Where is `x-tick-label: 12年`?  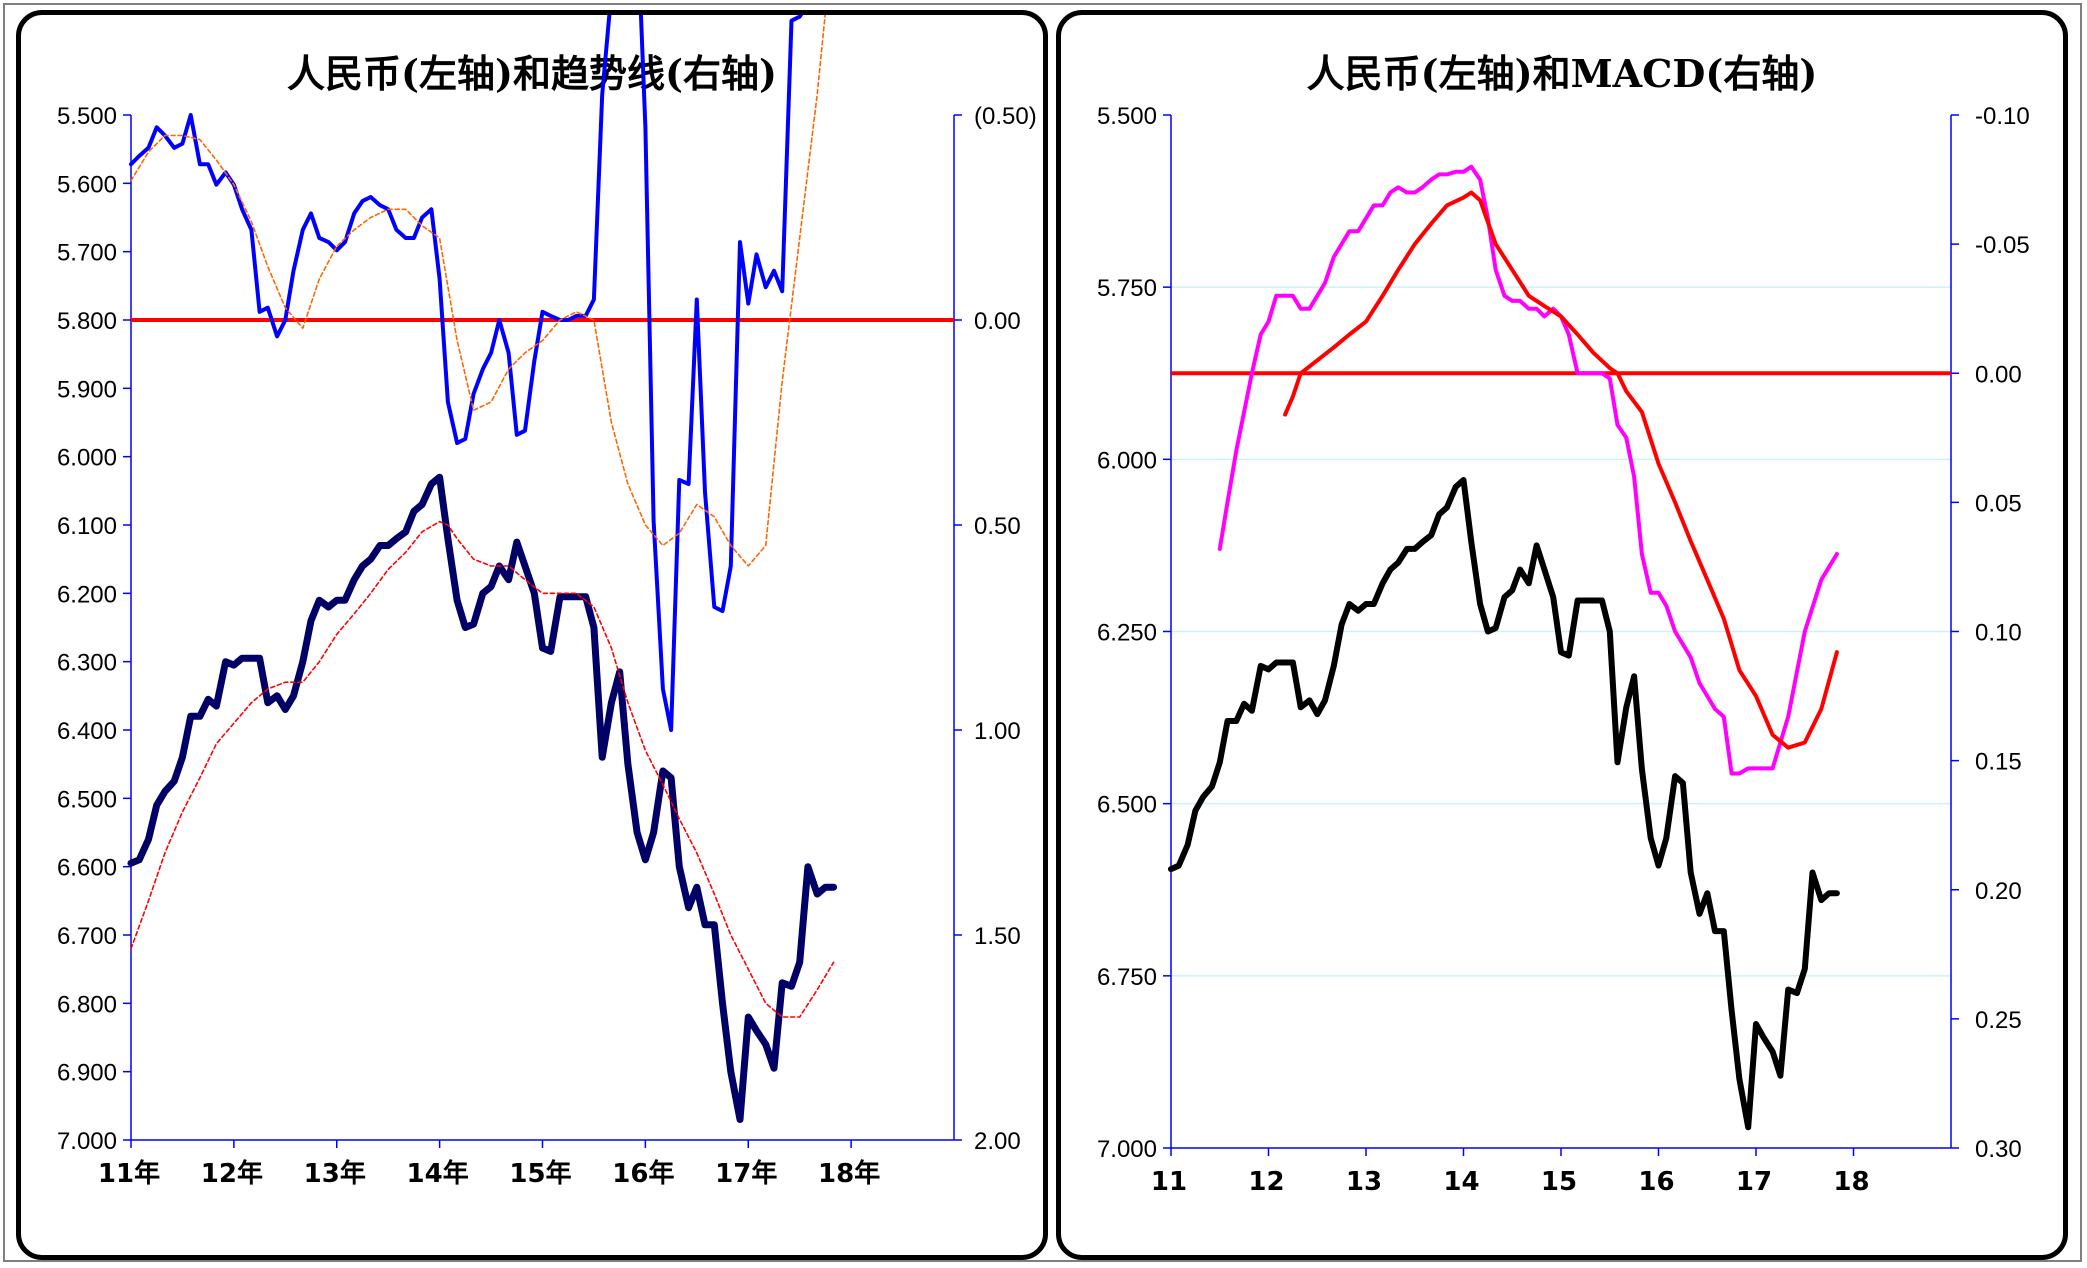
x-tick-label: 12年 is located at coordinates (232, 1173).